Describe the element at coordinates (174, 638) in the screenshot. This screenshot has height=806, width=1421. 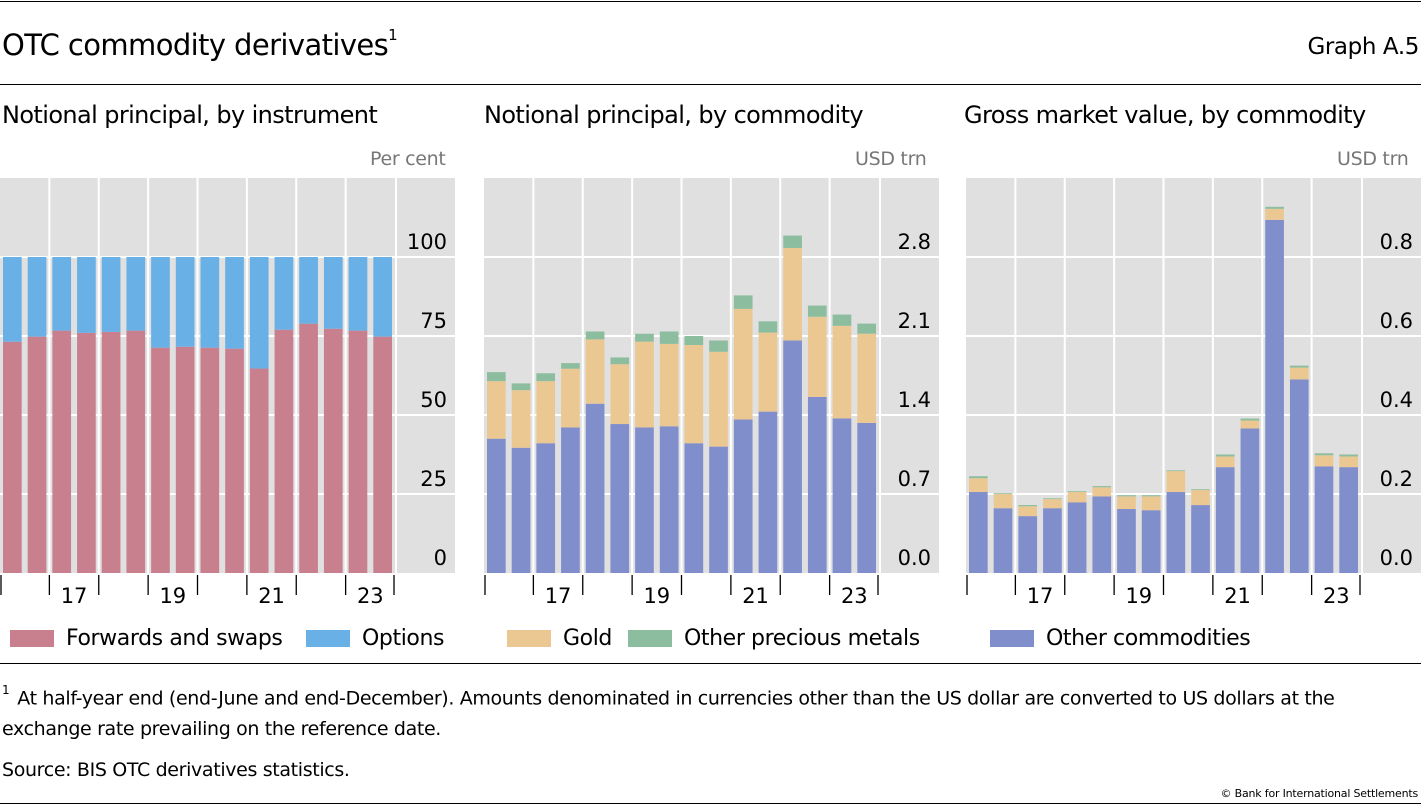
I see `legend-label: Forwards and swaps` at that location.